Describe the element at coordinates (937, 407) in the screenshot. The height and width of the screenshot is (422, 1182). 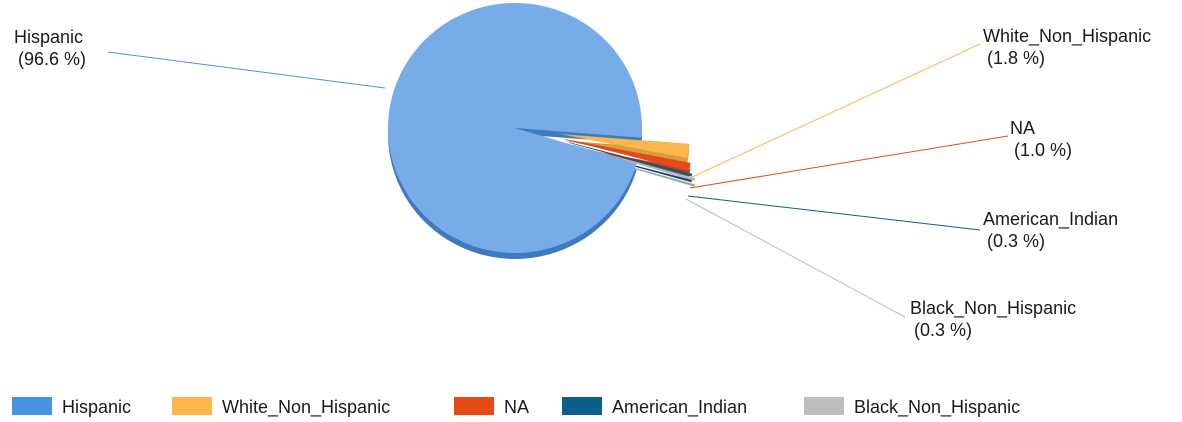
I see `legend-label-black-non-hispanic: Black_Non_Hispanic` at that location.